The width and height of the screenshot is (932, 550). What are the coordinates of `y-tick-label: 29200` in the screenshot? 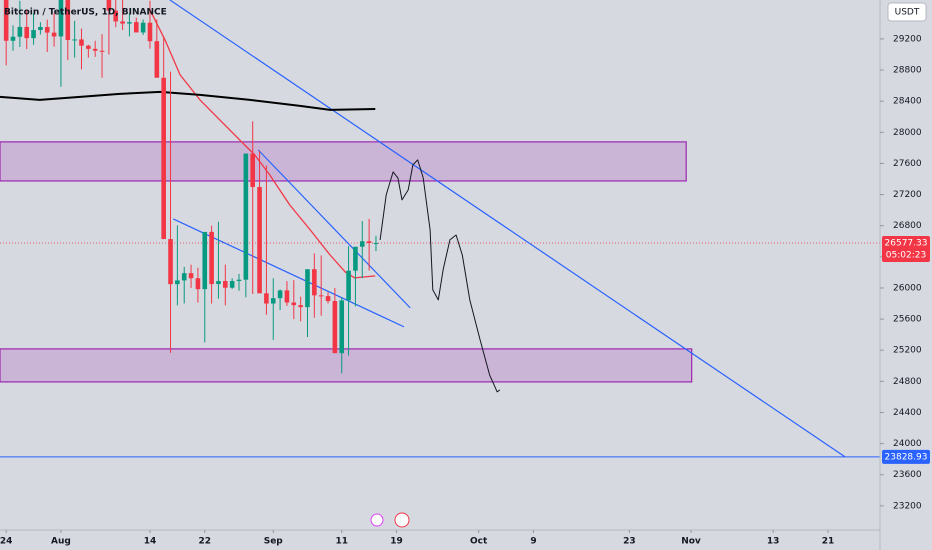 It's located at (907, 39).